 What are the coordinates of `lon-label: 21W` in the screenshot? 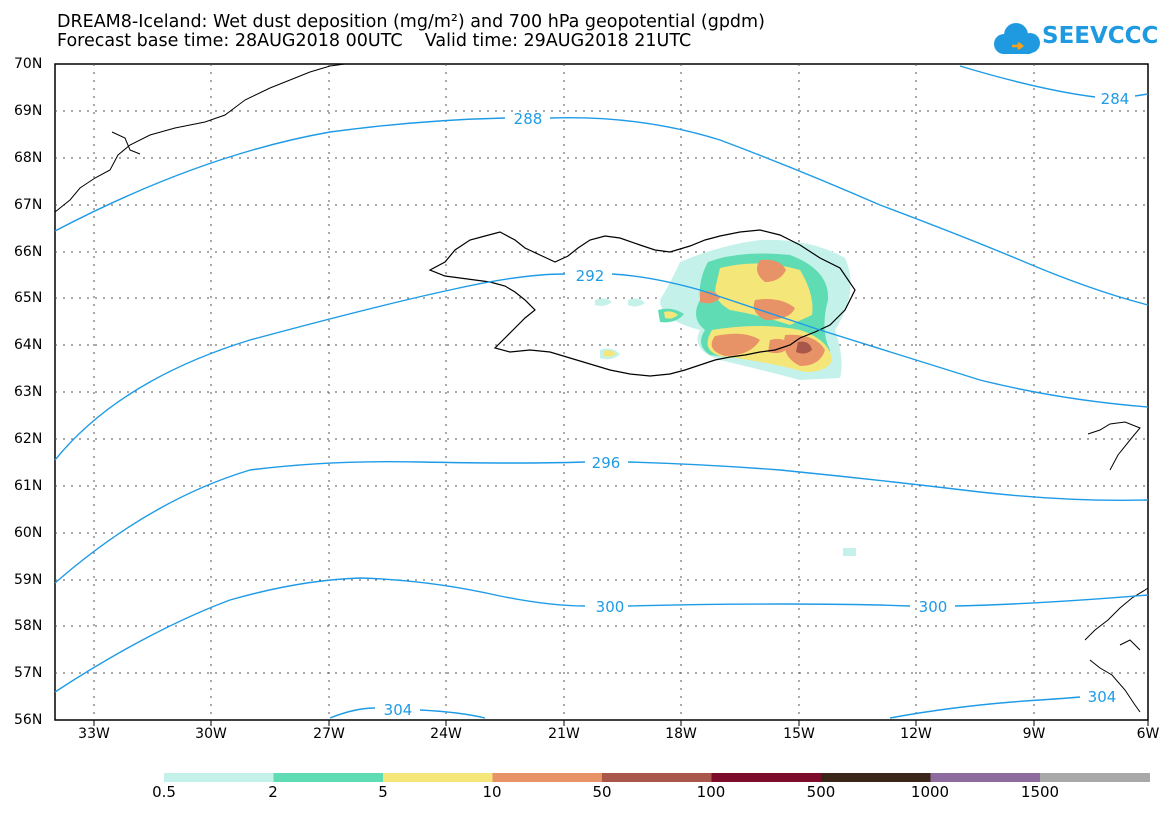 It's located at (564, 734).